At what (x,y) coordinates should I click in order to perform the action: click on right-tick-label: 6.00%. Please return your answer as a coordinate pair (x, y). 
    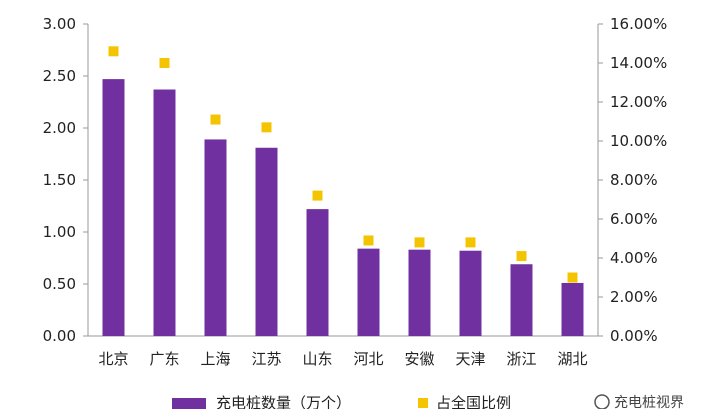
    Looking at the image, I should click on (634, 219).